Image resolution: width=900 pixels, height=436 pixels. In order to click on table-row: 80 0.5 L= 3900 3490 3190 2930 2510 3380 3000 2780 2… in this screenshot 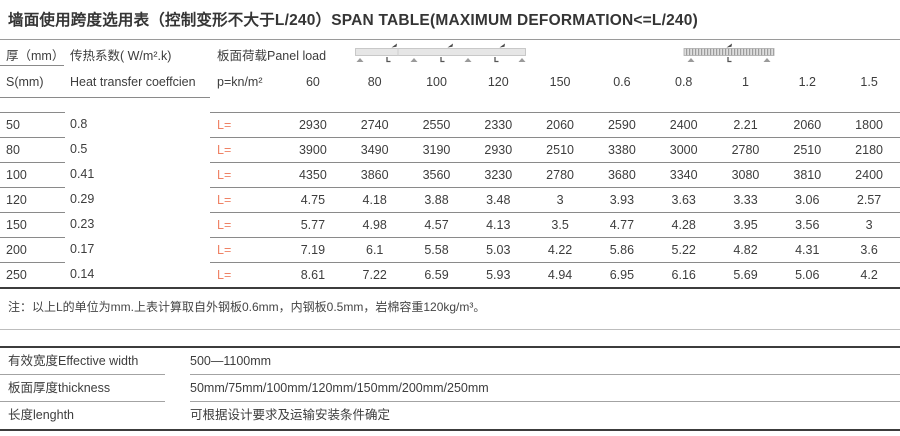, I will do `click(450, 149)`.